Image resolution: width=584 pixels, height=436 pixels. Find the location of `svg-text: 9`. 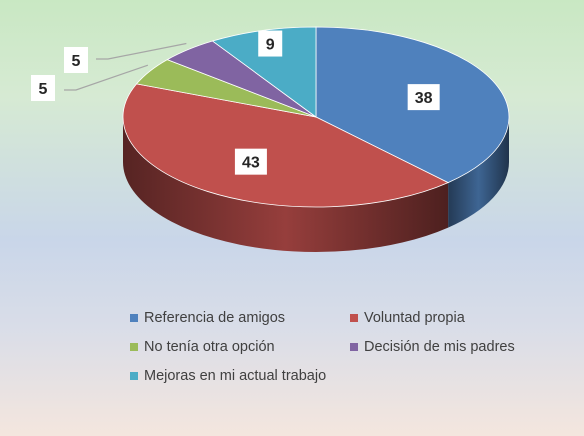

svg-text: 9 is located at coordinates (270, 45).